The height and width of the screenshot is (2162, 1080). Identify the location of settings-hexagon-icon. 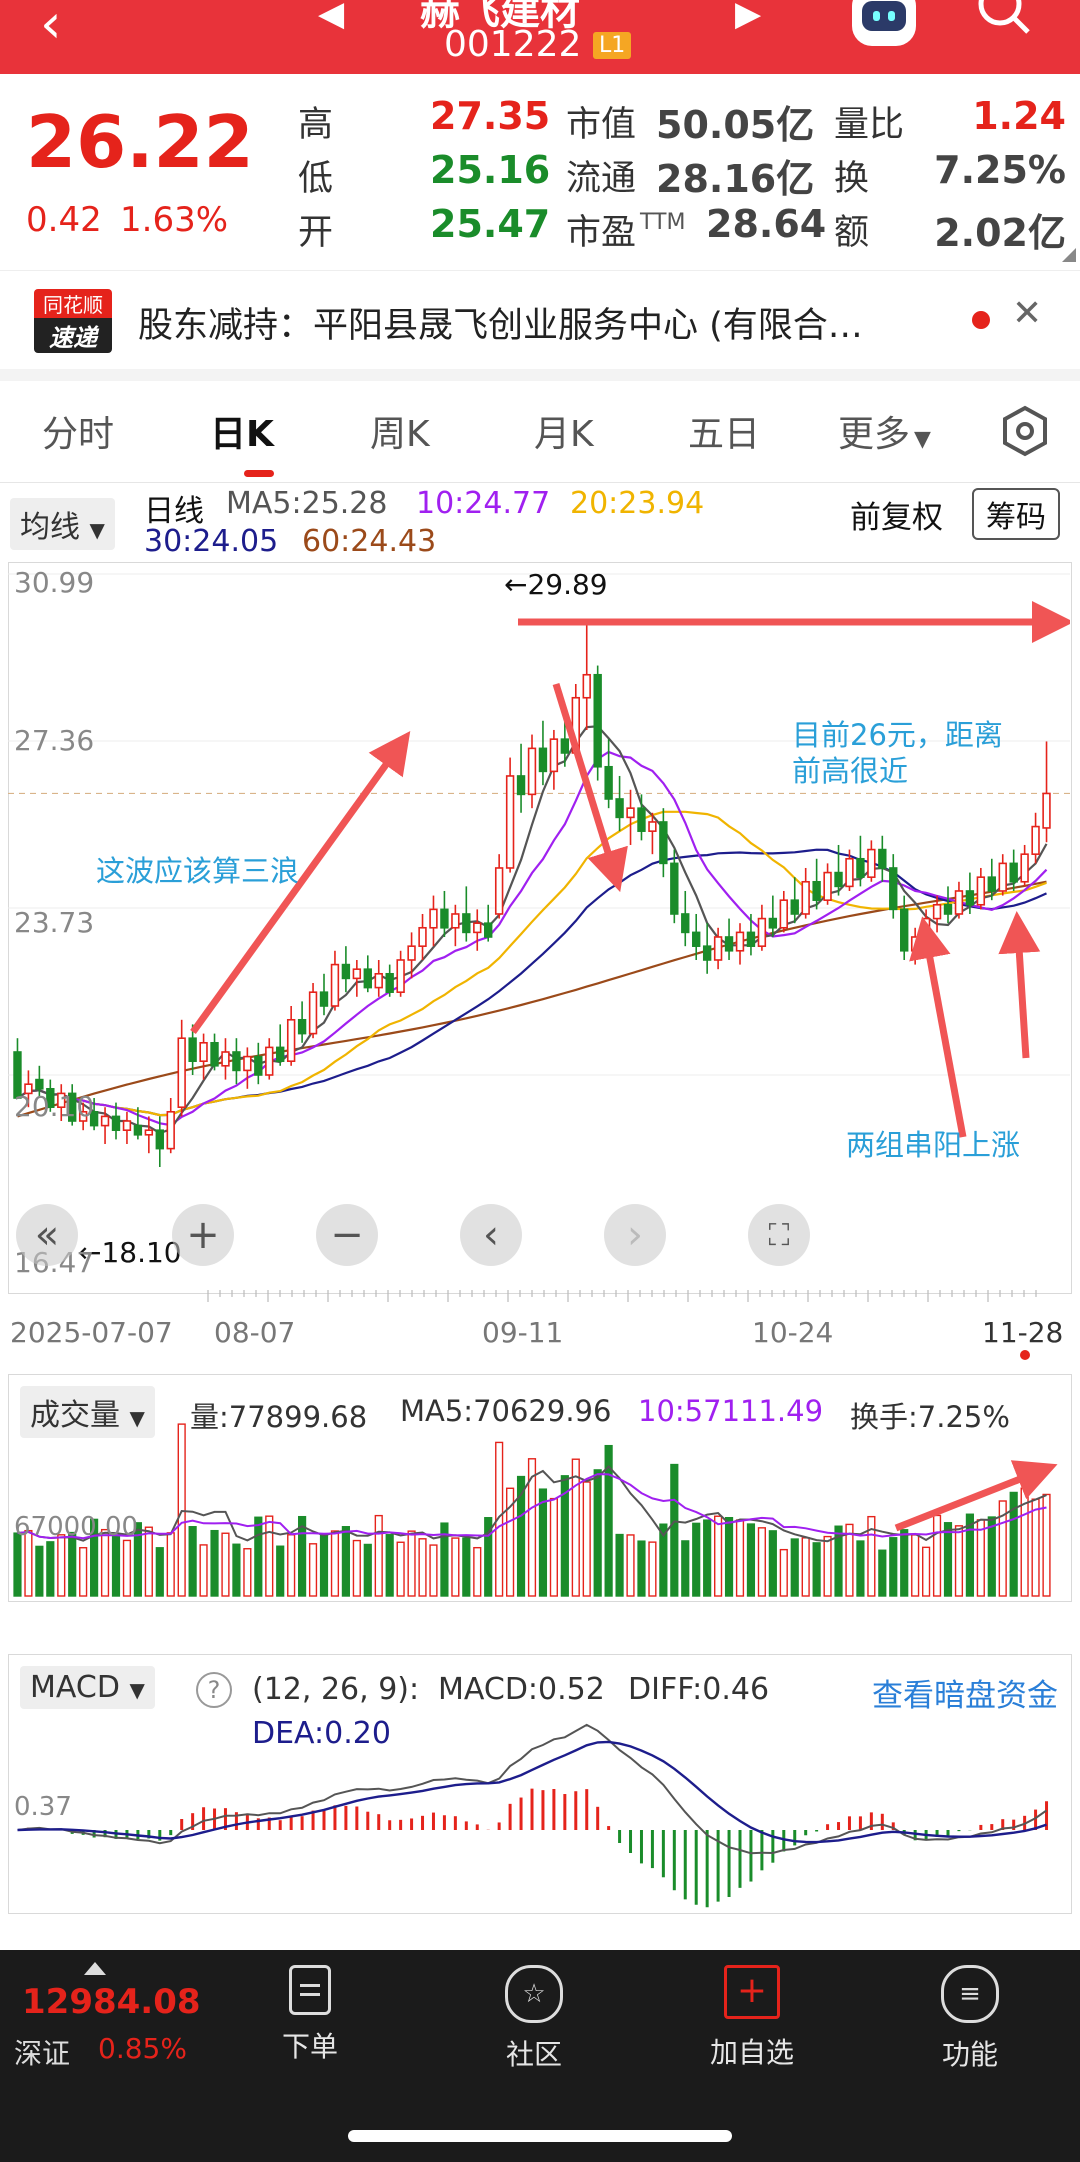
(1025, 433).